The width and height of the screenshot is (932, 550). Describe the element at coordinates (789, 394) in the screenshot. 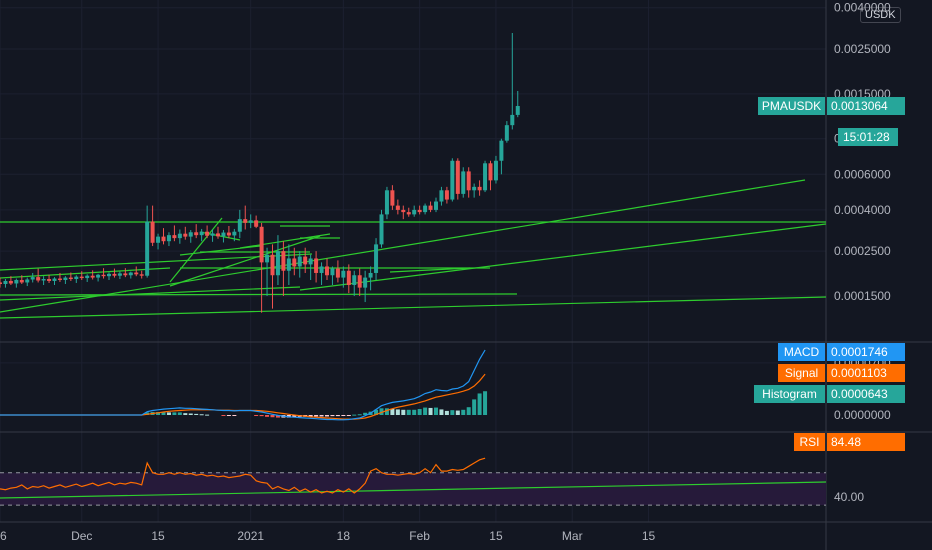

I see `histogram-tag-label: Histogram` at that location.